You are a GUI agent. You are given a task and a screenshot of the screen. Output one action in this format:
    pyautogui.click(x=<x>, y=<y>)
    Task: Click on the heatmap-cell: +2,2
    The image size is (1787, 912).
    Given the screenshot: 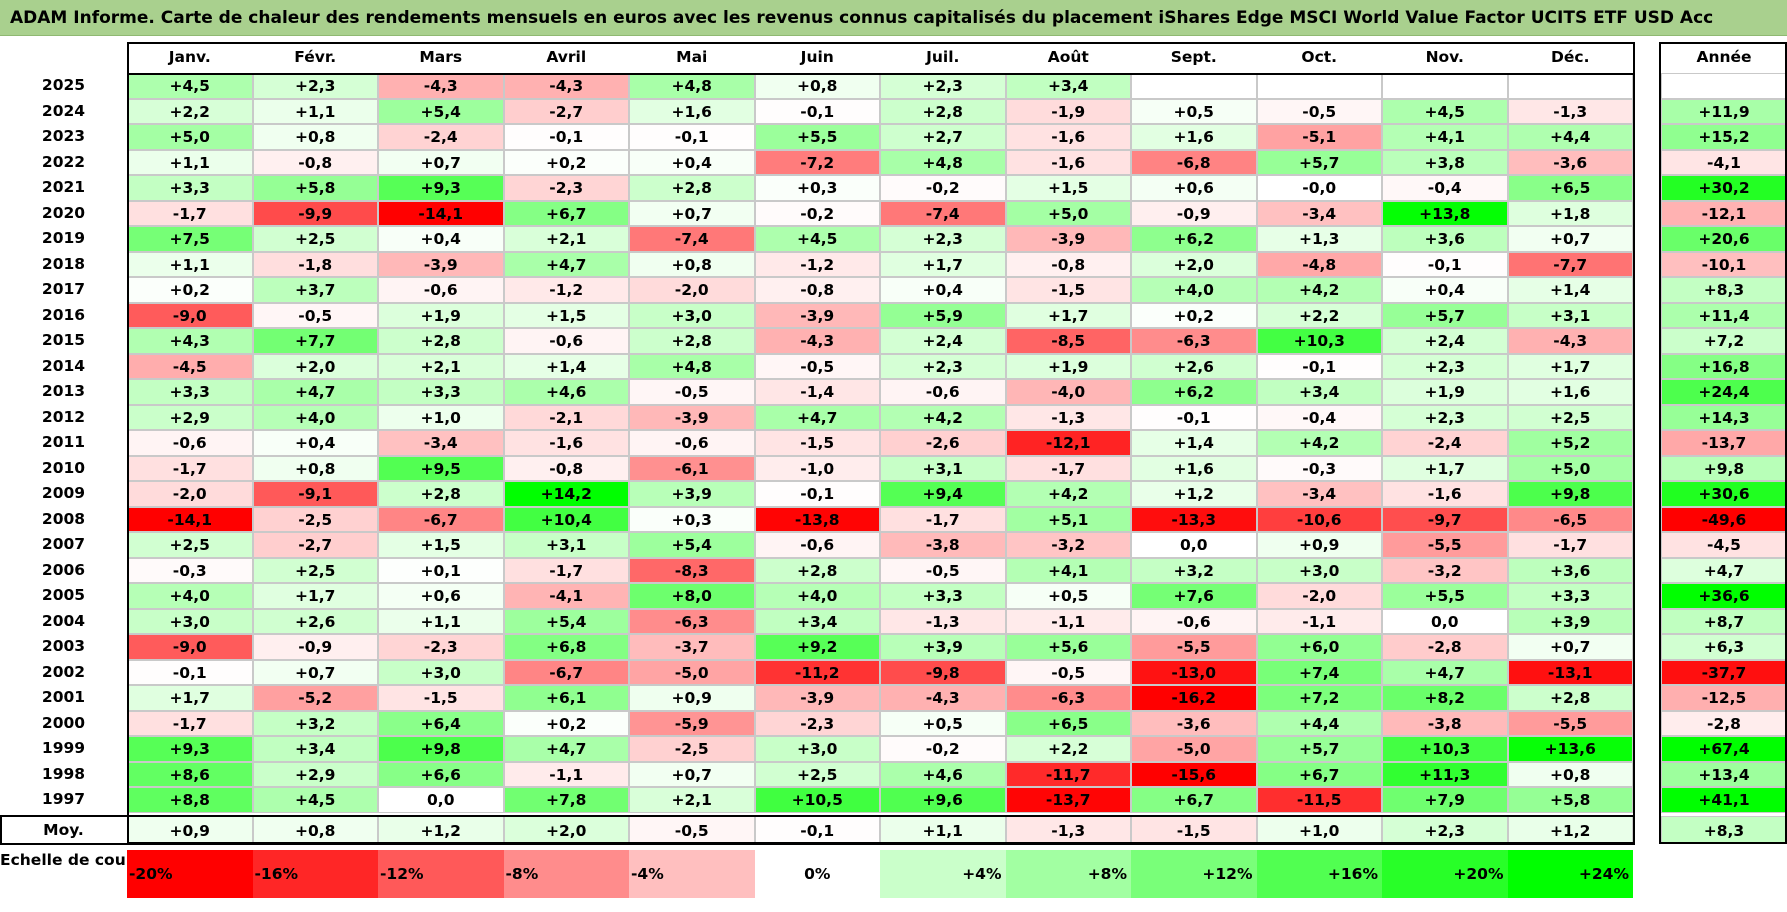 What is the action you would take?
    pyautogui.click(x=190, y=111)
    